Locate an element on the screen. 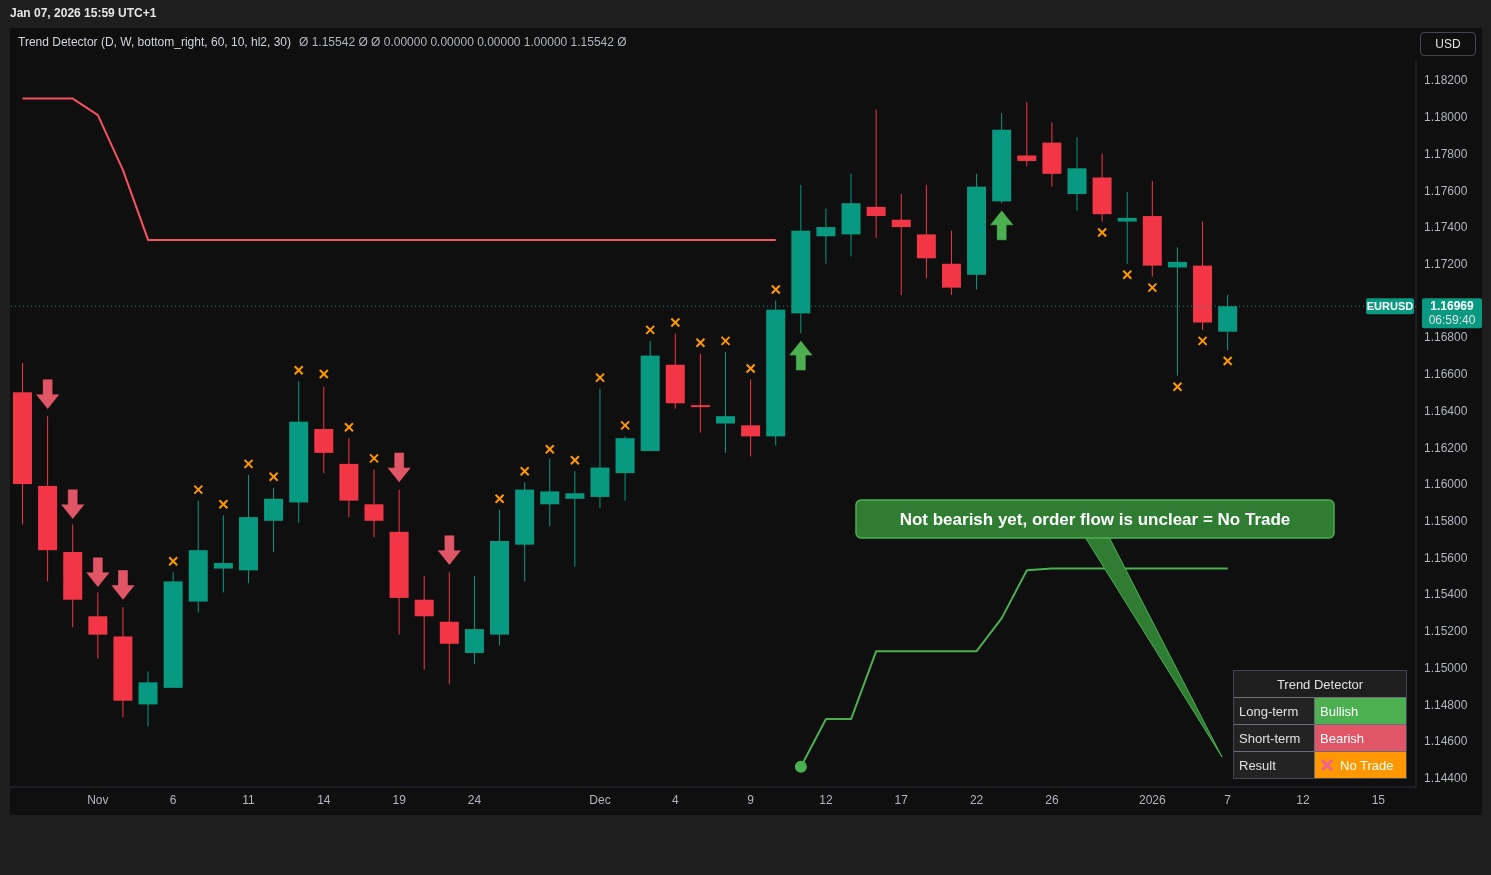 This screenshot has height=875, width=1491. y-tick-label: 1.15200 is located at coordinates (1446, 631).